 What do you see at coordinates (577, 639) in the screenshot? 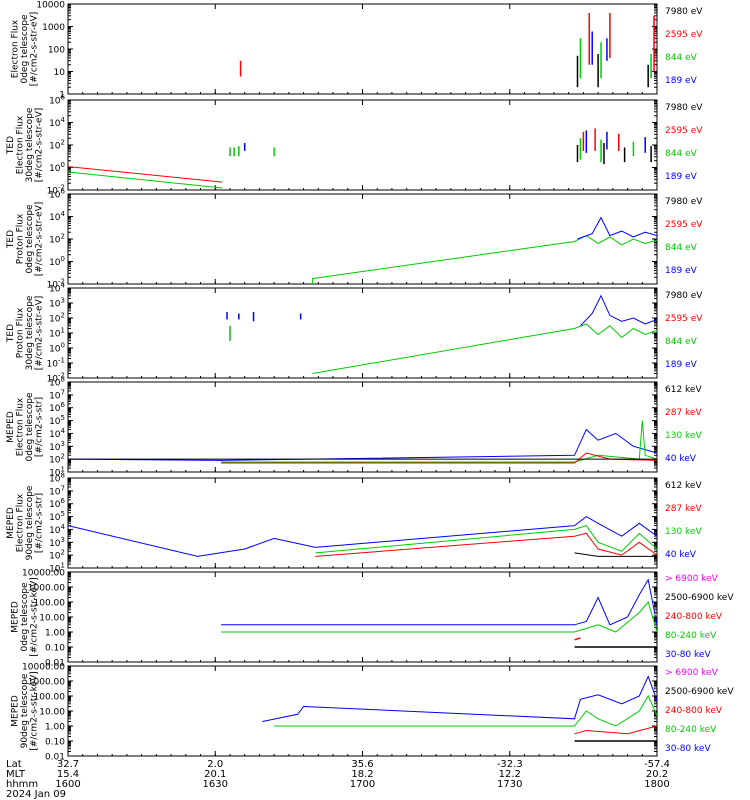
I see `series-segment` at bounding box center [577, 639].